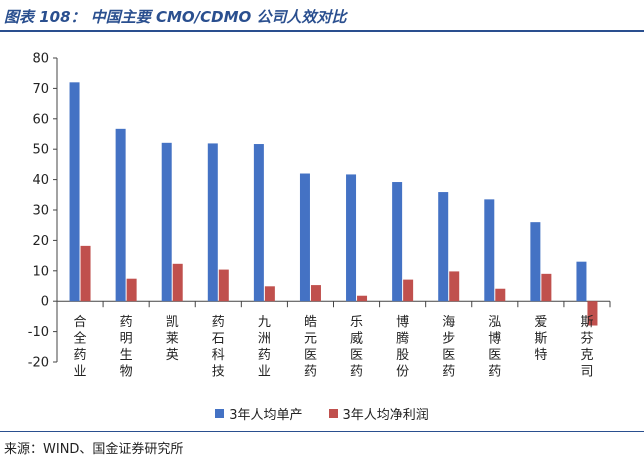 The image size is (644, 463). Describe the element at coordinates (175, 17) in the screenshot. I see `figure-title: 图表 108： 中国主要 CMO/CDMO 公司人效对比` at that location.